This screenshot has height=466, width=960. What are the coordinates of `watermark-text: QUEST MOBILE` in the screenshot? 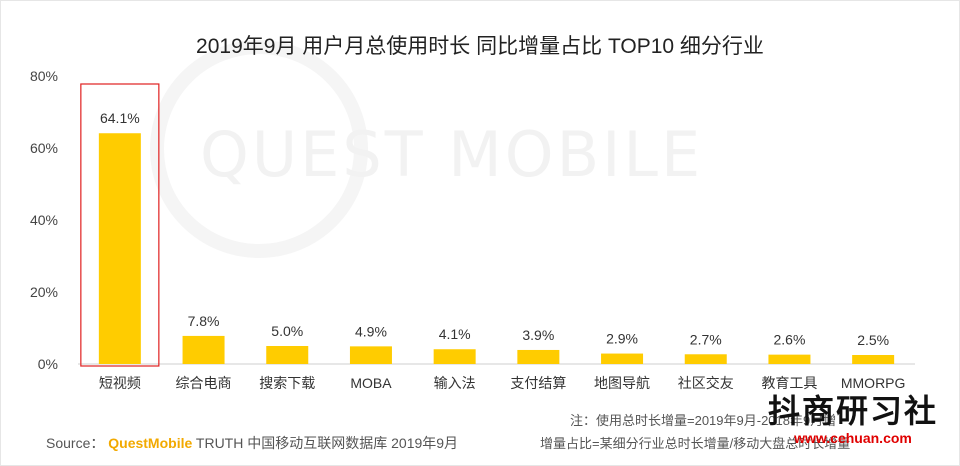 It's located at (452, 154).